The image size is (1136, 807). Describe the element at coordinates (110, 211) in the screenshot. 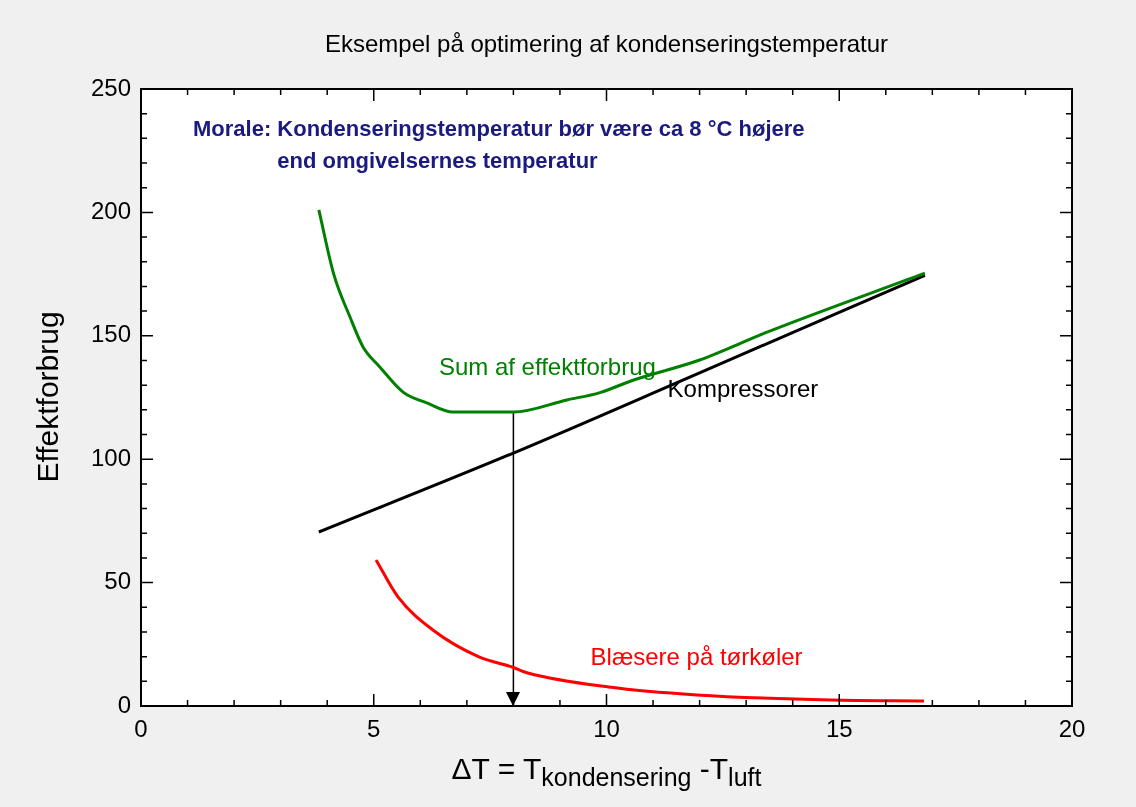

I see `y-tick-label: 200` at that location.